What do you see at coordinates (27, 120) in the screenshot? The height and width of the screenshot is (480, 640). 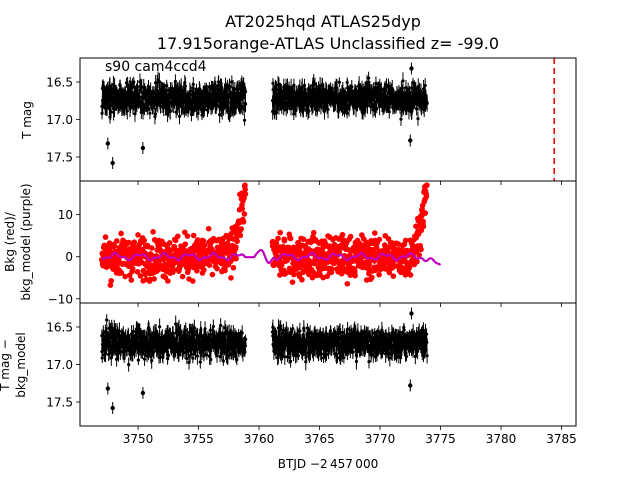 I see `magnitude-panel-ylabel: T mag` at bounding box center [27, 120].